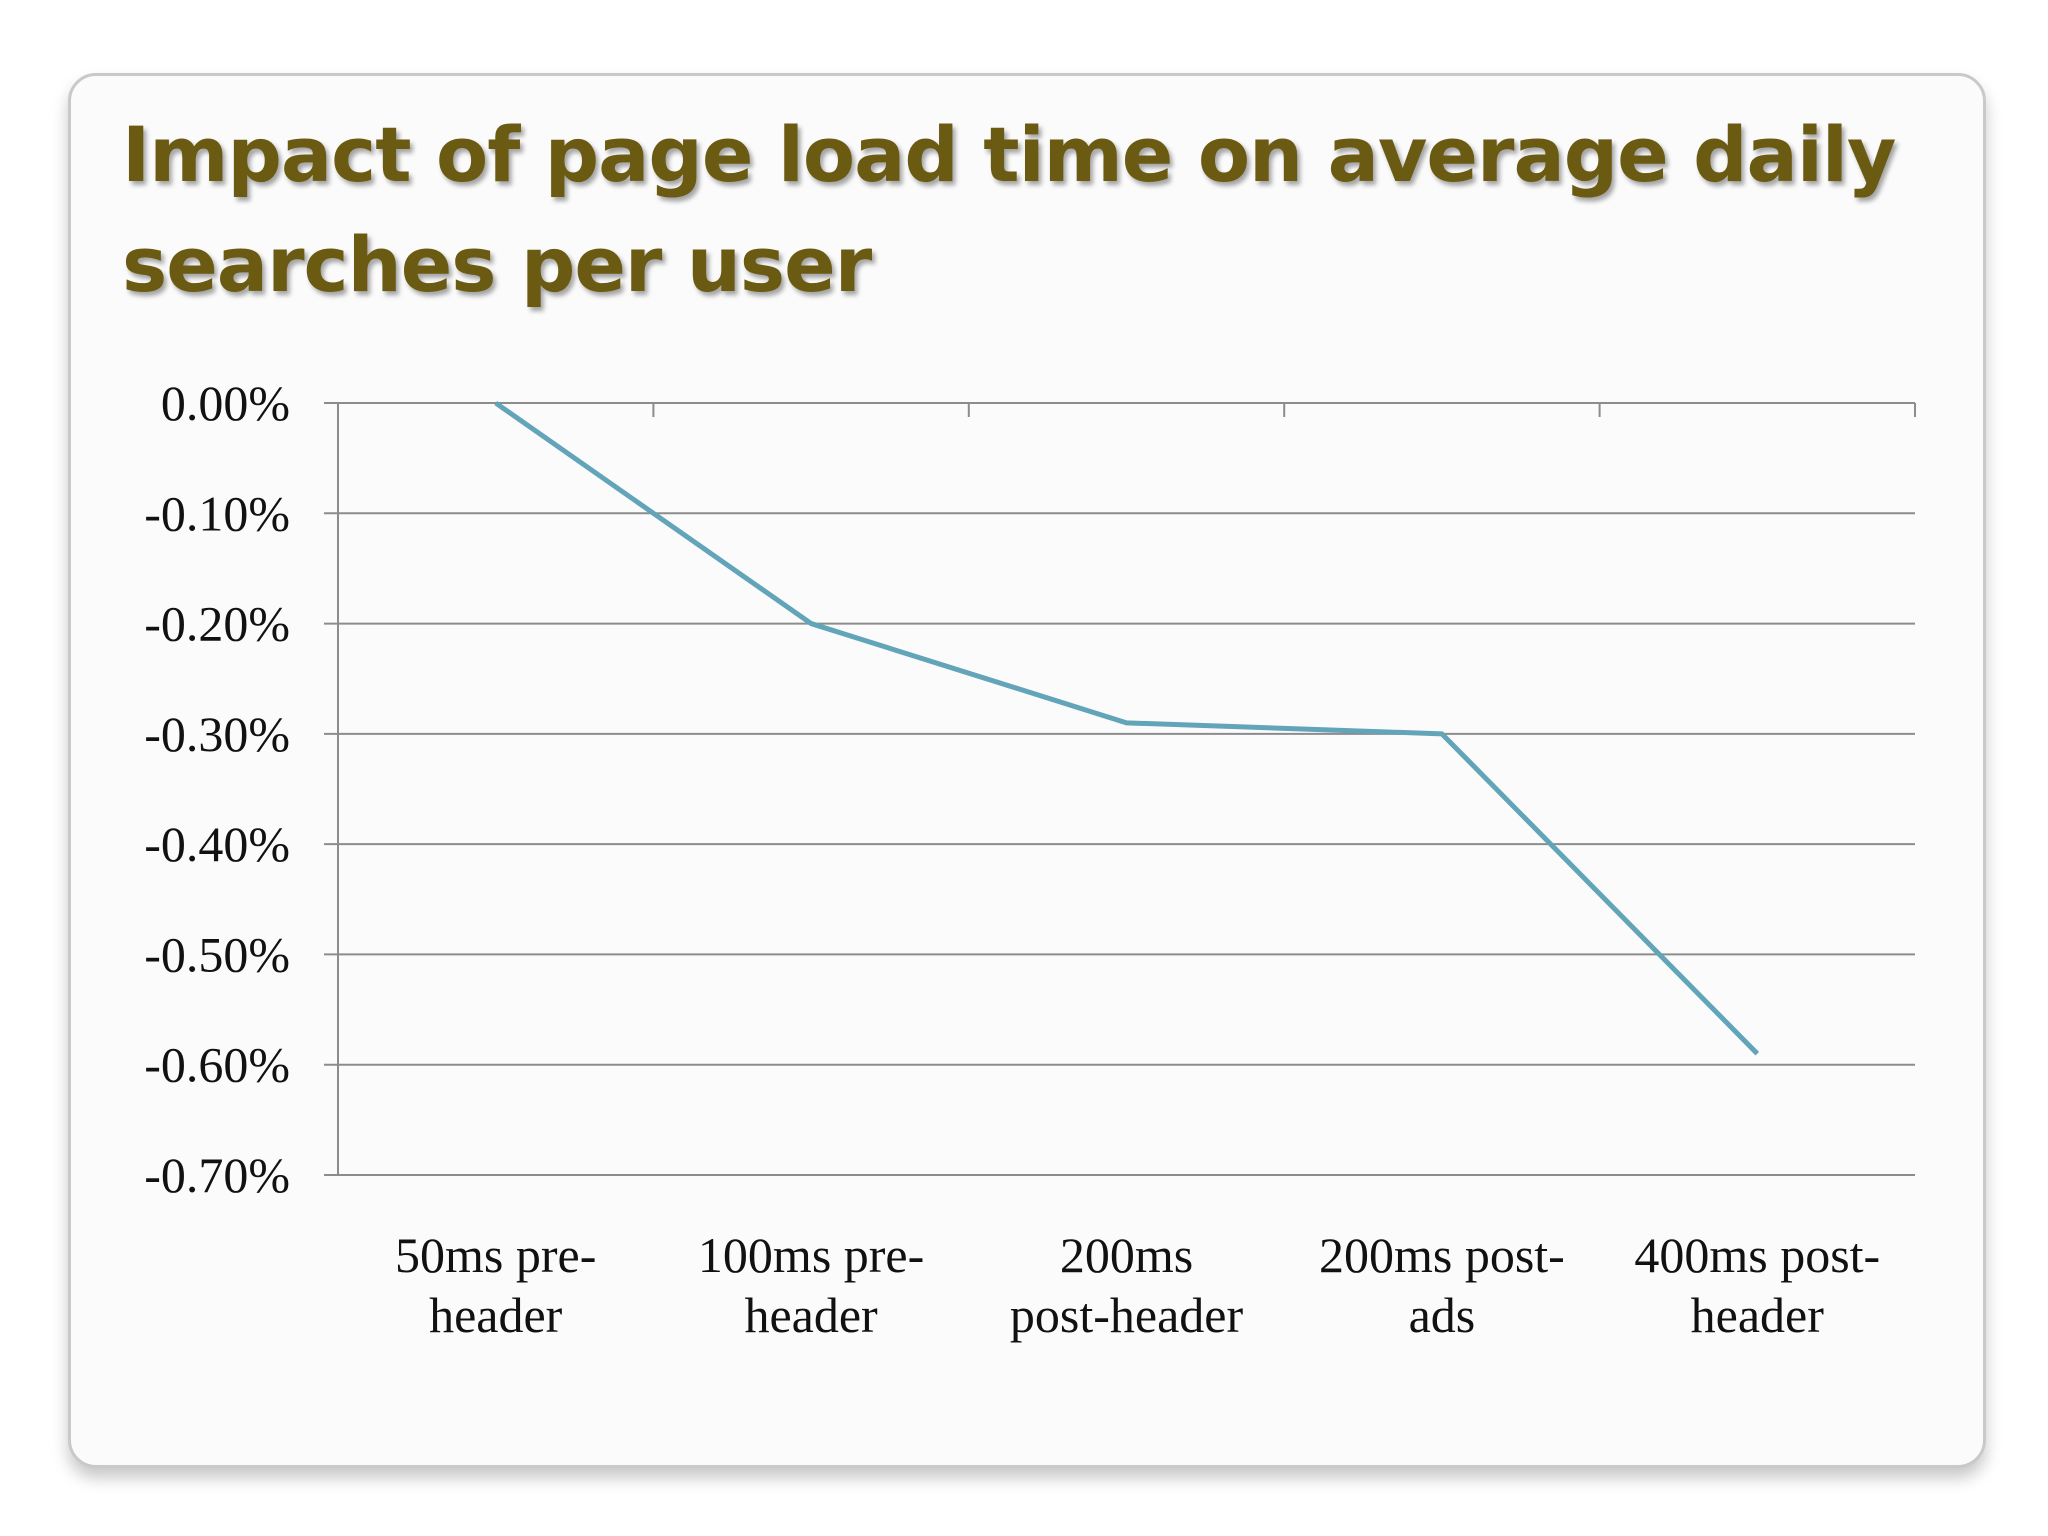 The image size is (2048, 1536). What do you see at coordinates (217, 624) in the screenshot?
I see `y-tick-label: -0.20%` at bounding box center [217, 624].